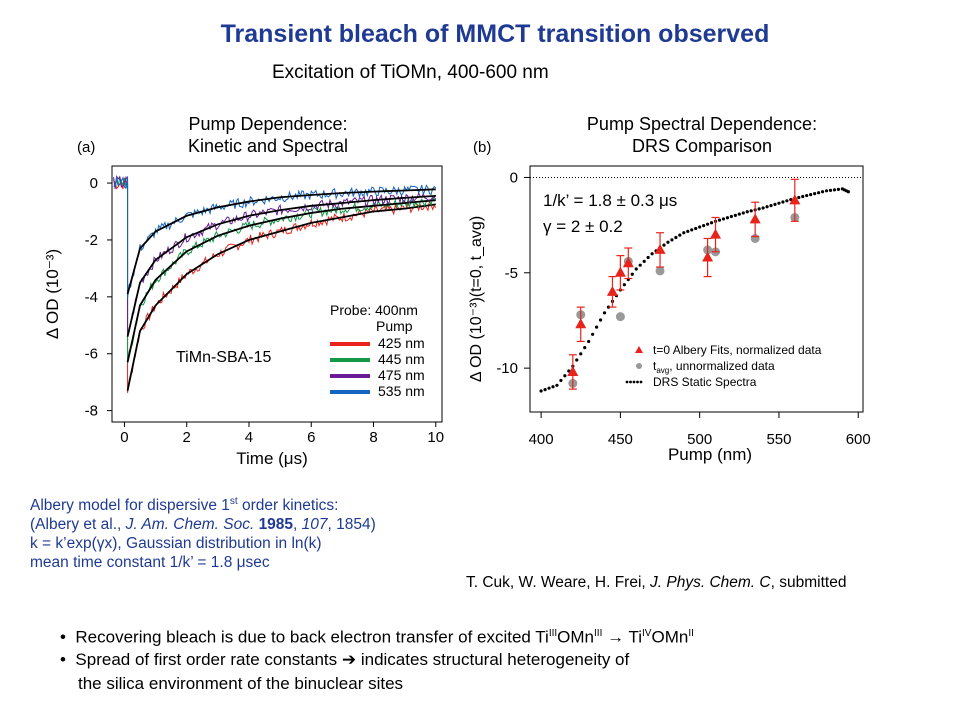  What do you see at coordinates (91, 411) in the screenshot?
I see `y-tick-label: -8` at bounding box center [91, 411].